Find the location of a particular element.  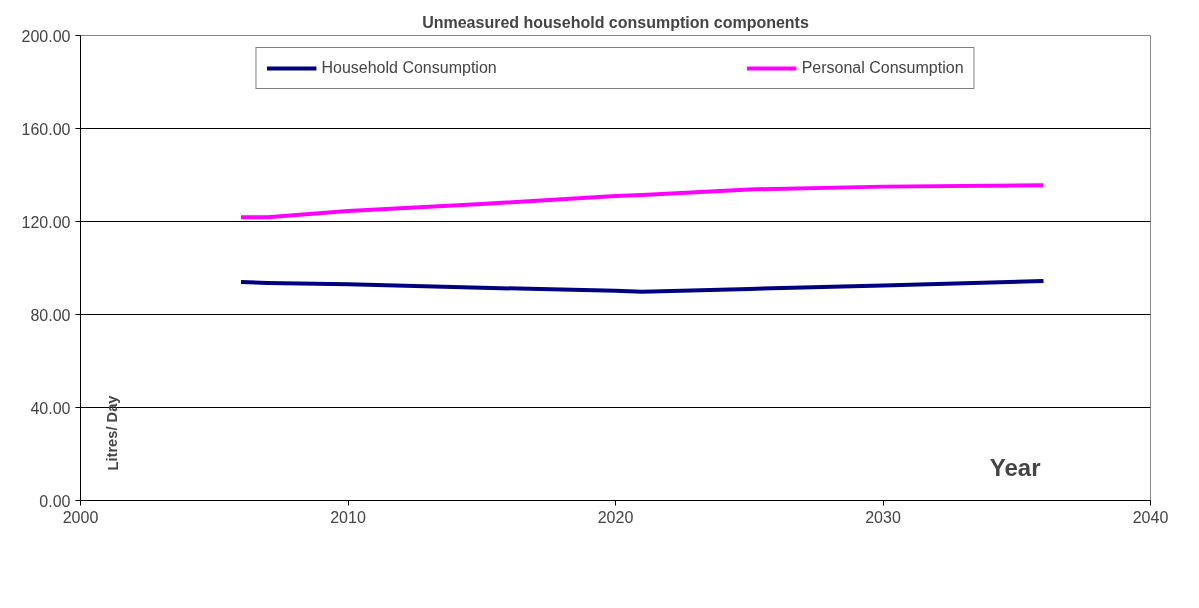

y-axis-title: Litres/ Day is located at coordinates (112, 432).